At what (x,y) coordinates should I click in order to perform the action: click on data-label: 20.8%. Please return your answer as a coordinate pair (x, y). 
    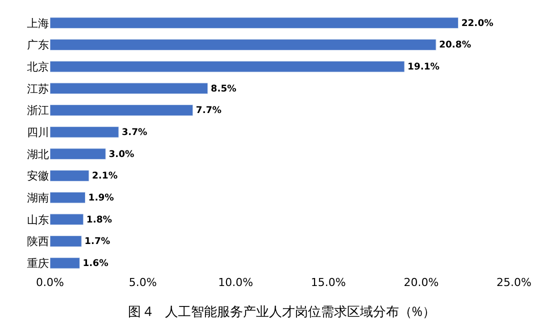
    Looking at the image, I should click on (455, 45).